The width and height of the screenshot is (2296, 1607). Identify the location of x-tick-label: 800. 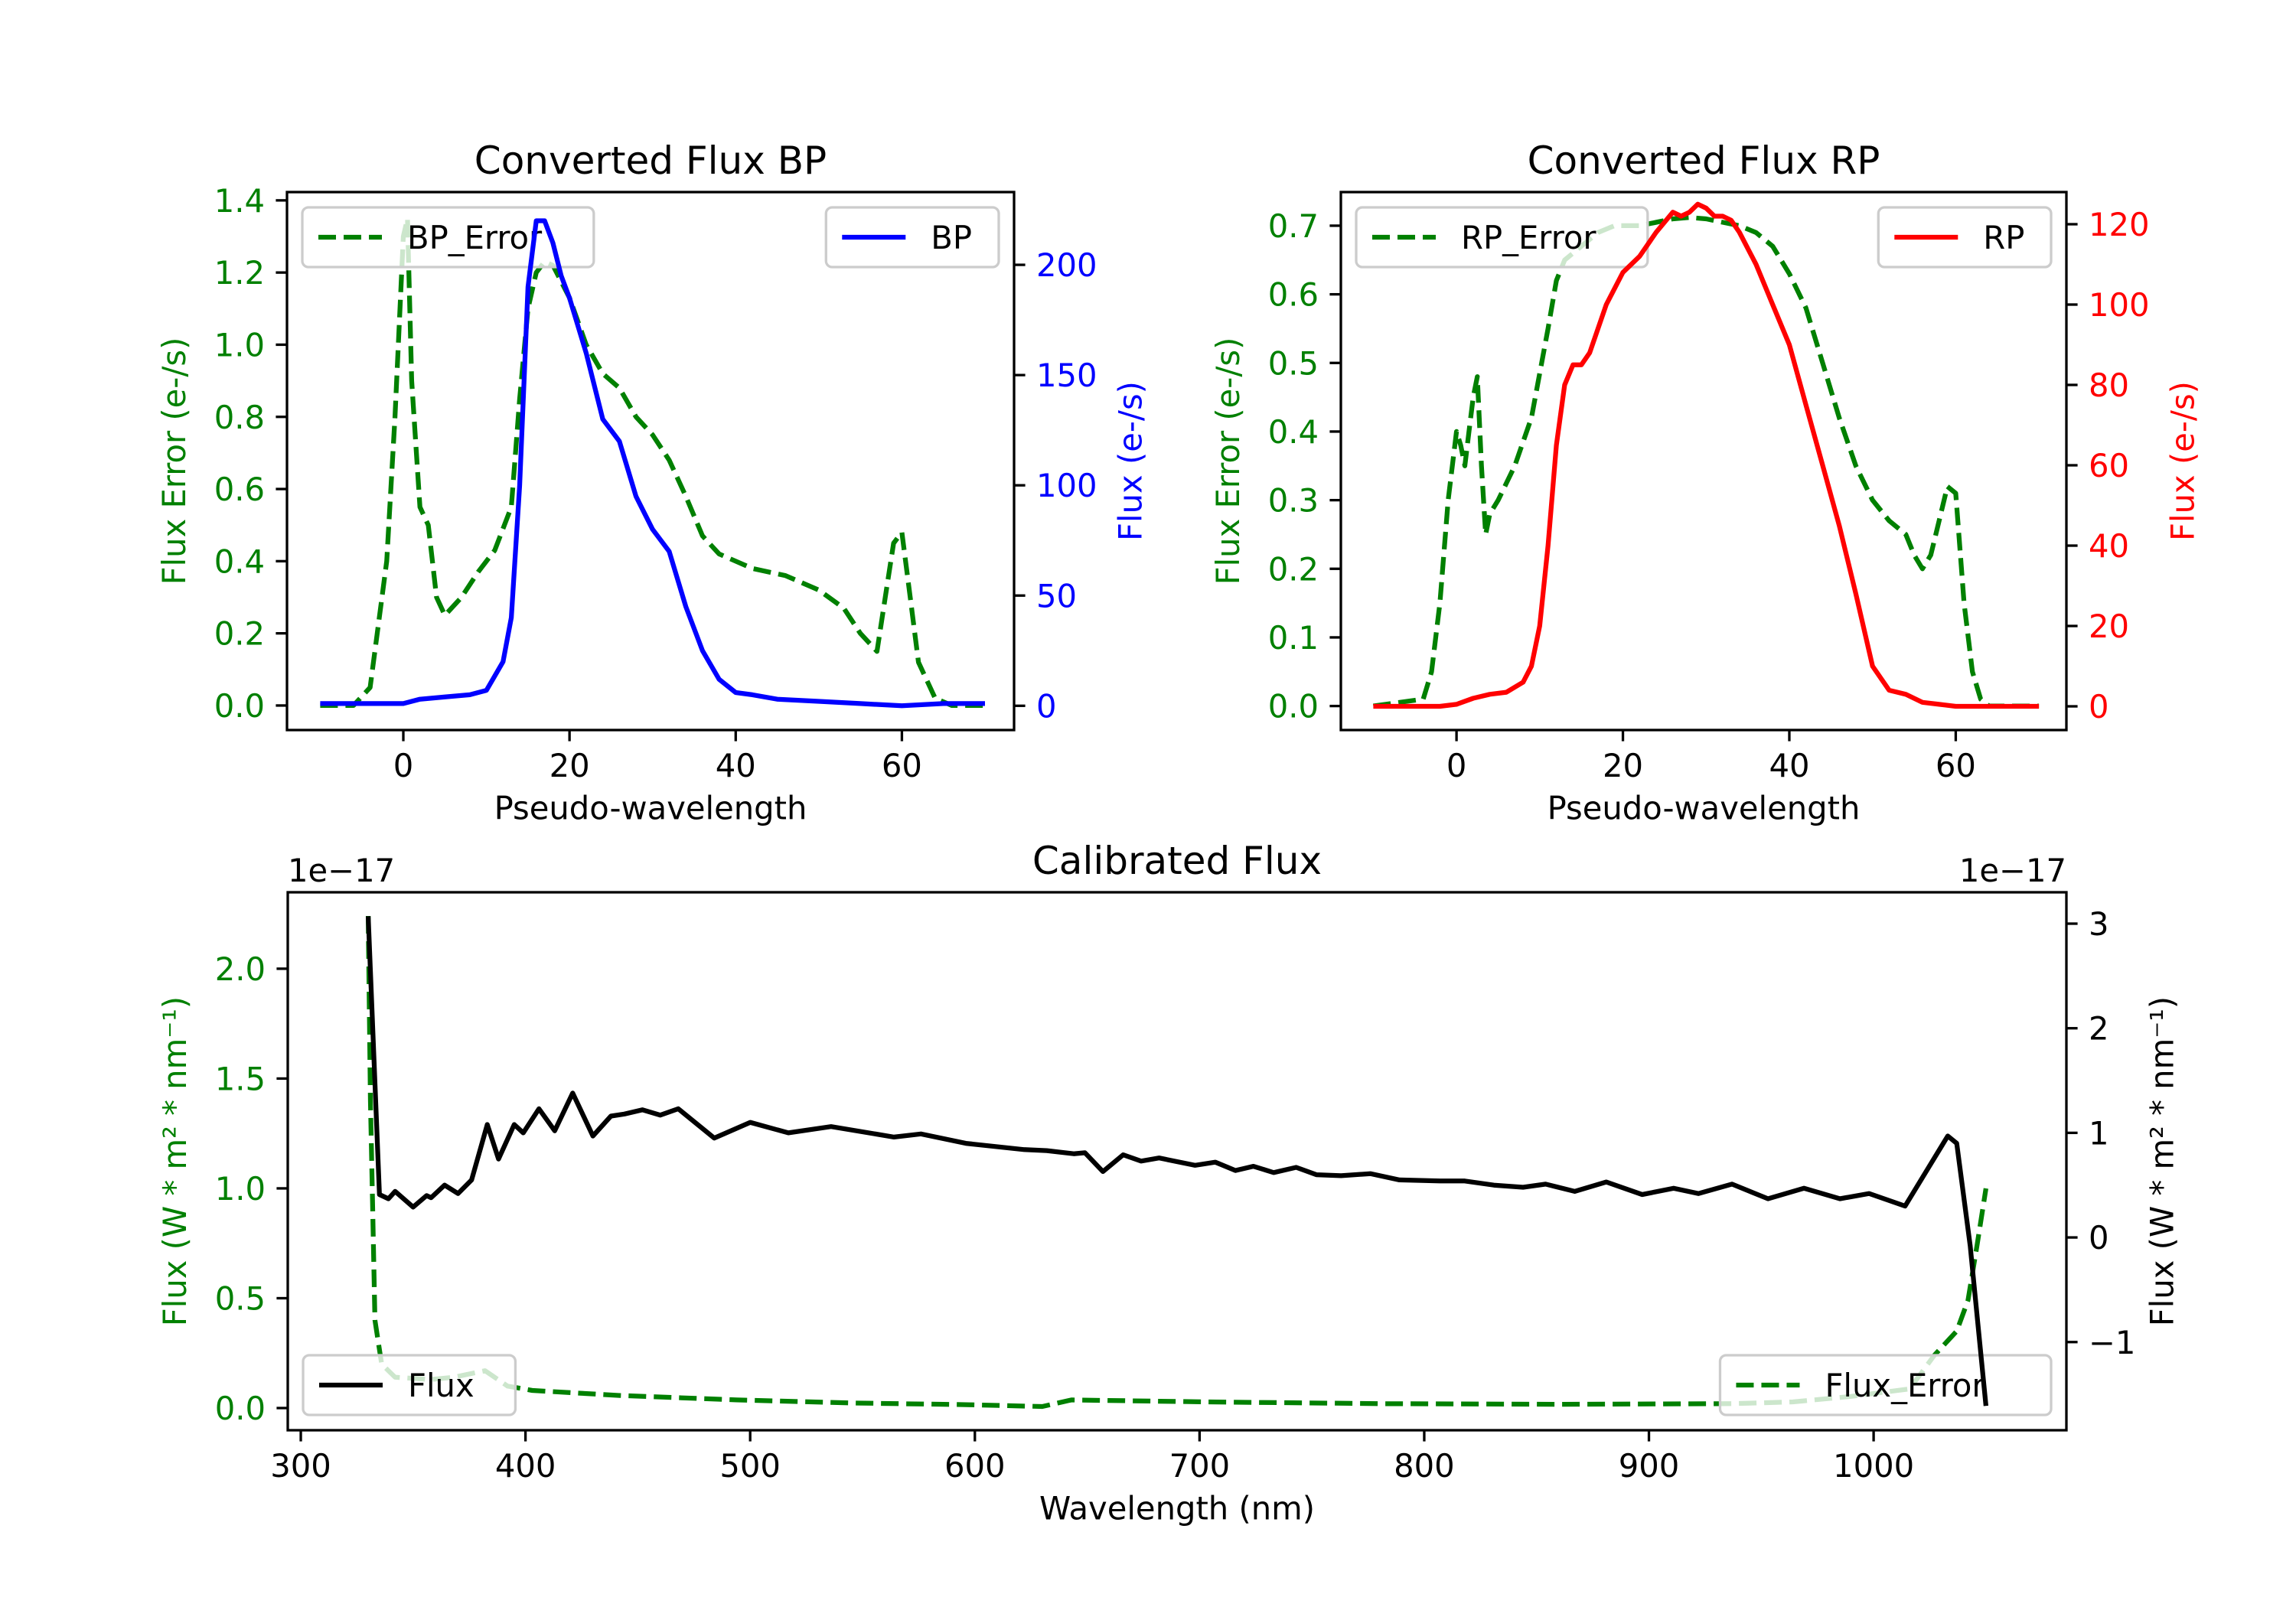
(1424, 1466).